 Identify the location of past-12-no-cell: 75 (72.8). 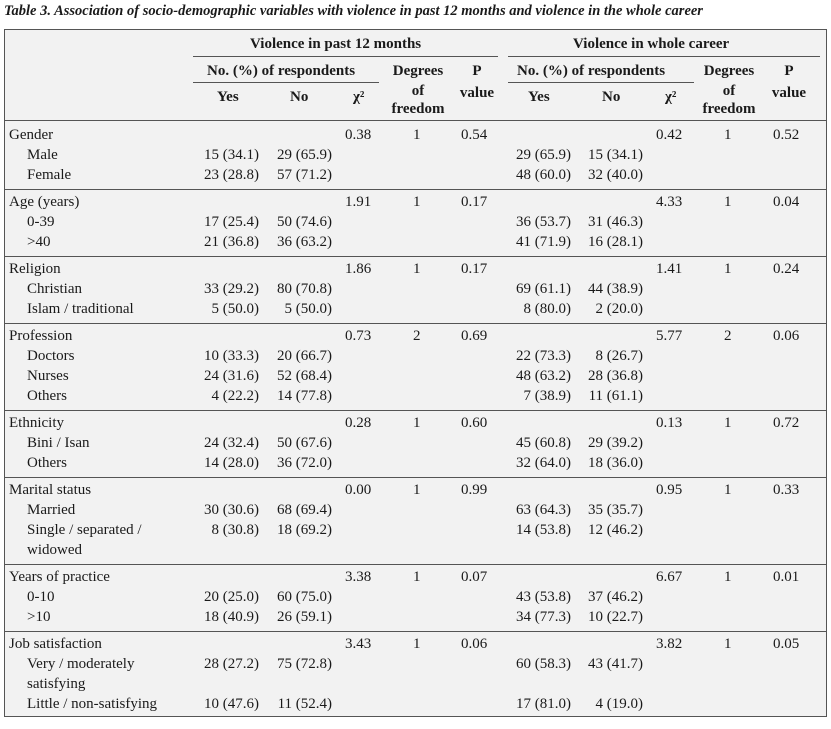
(304, 664).